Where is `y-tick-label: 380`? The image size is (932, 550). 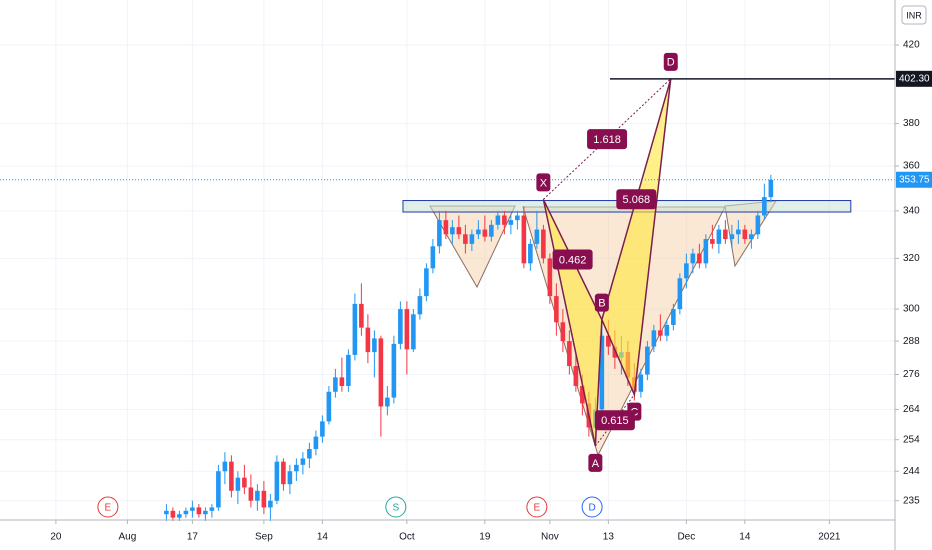
y-tick-label: 380 is located at coordinates (911, 123).